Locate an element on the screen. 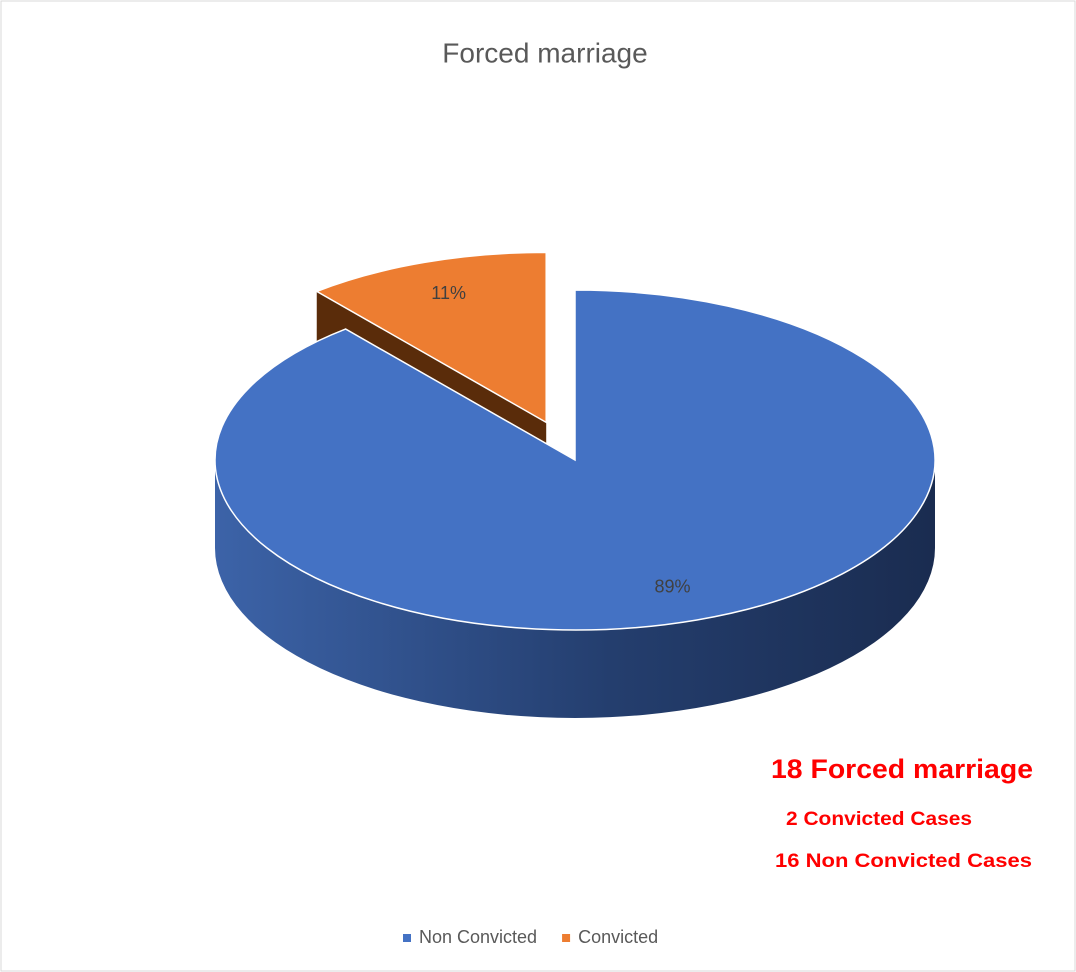 This screenshot has height=972, width=1076. data-label: 11% is located at coordinates (448, 293).